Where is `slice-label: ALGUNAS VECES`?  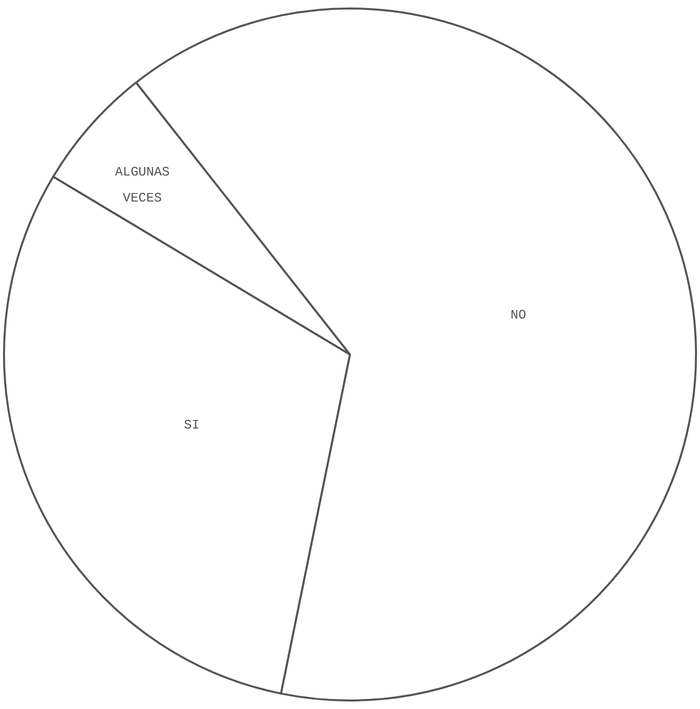 slice-label: ALGUNAS VECES is located at coordinates (142, 185).